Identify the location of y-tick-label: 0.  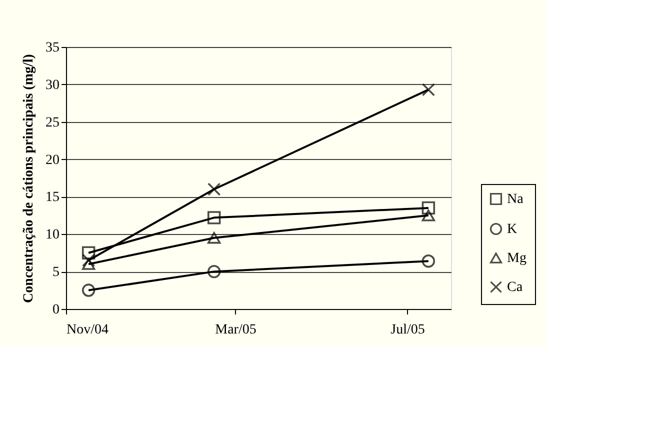
(56, 310).